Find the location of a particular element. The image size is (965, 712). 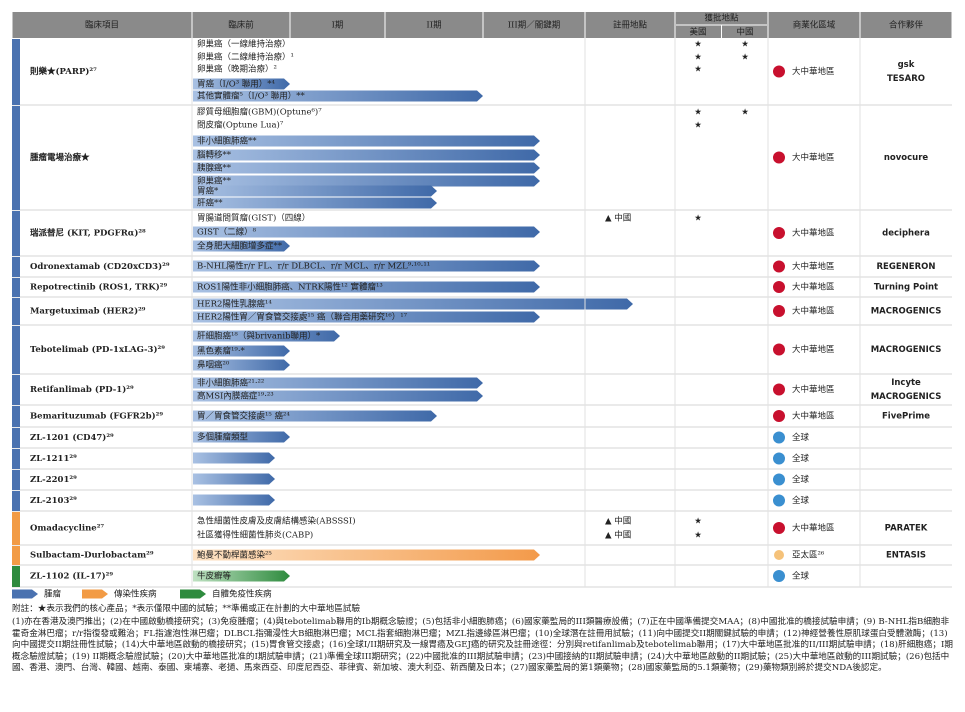

indication: 社區獲得性細菌性肺炎(CABP) is located at coordinates (255, 535).